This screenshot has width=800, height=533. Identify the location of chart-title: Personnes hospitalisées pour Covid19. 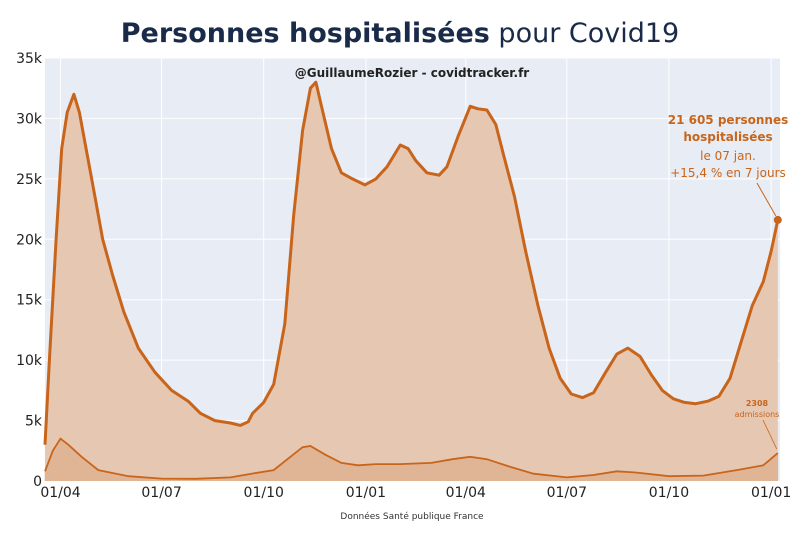
(400, 33).